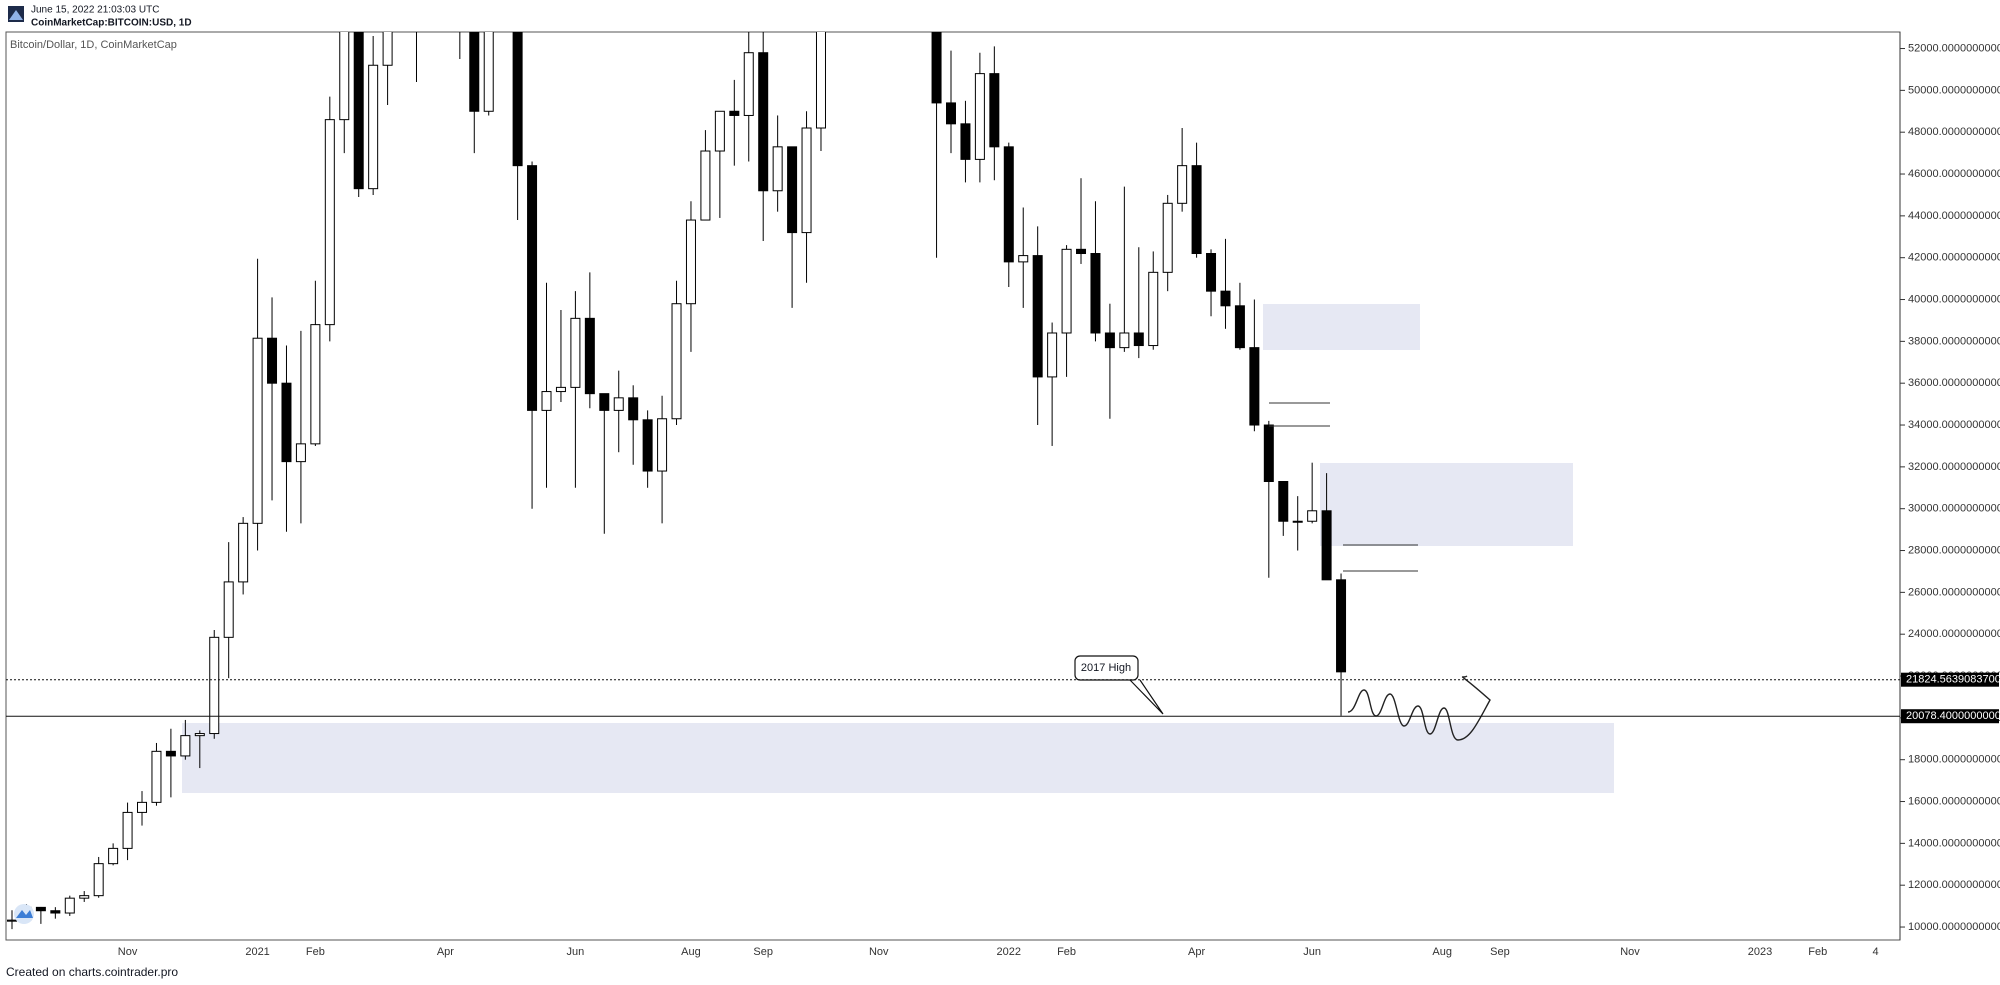  I want to click on y-tick-label: 50000.0000000000, so click(1954, 90).